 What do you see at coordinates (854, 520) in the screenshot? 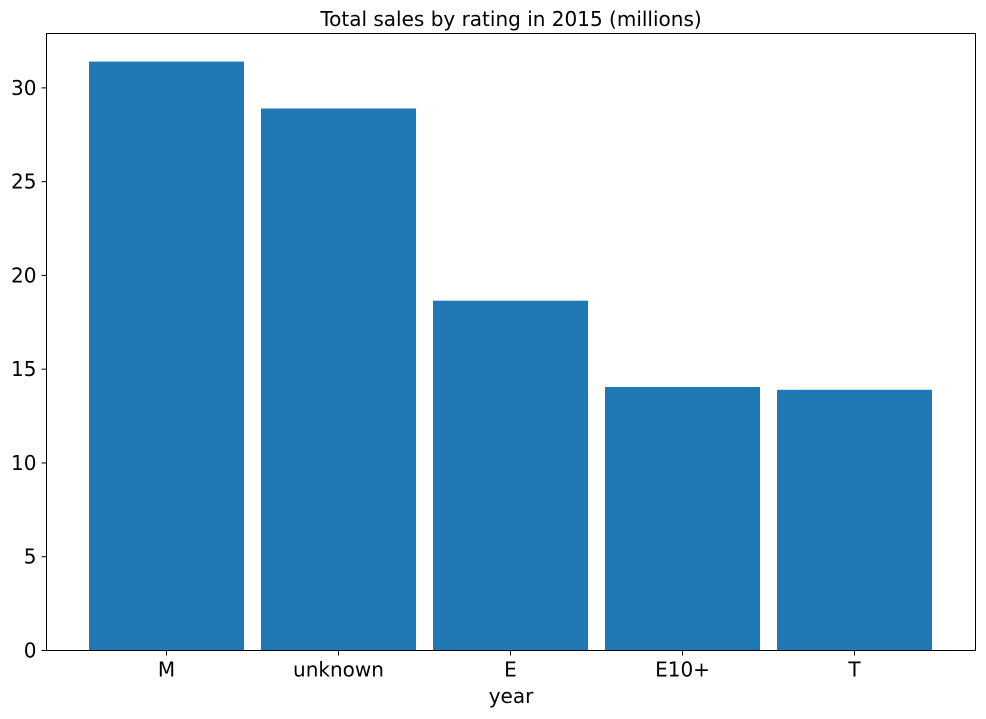
I see `bar-t` at bounding box center [854, 520].